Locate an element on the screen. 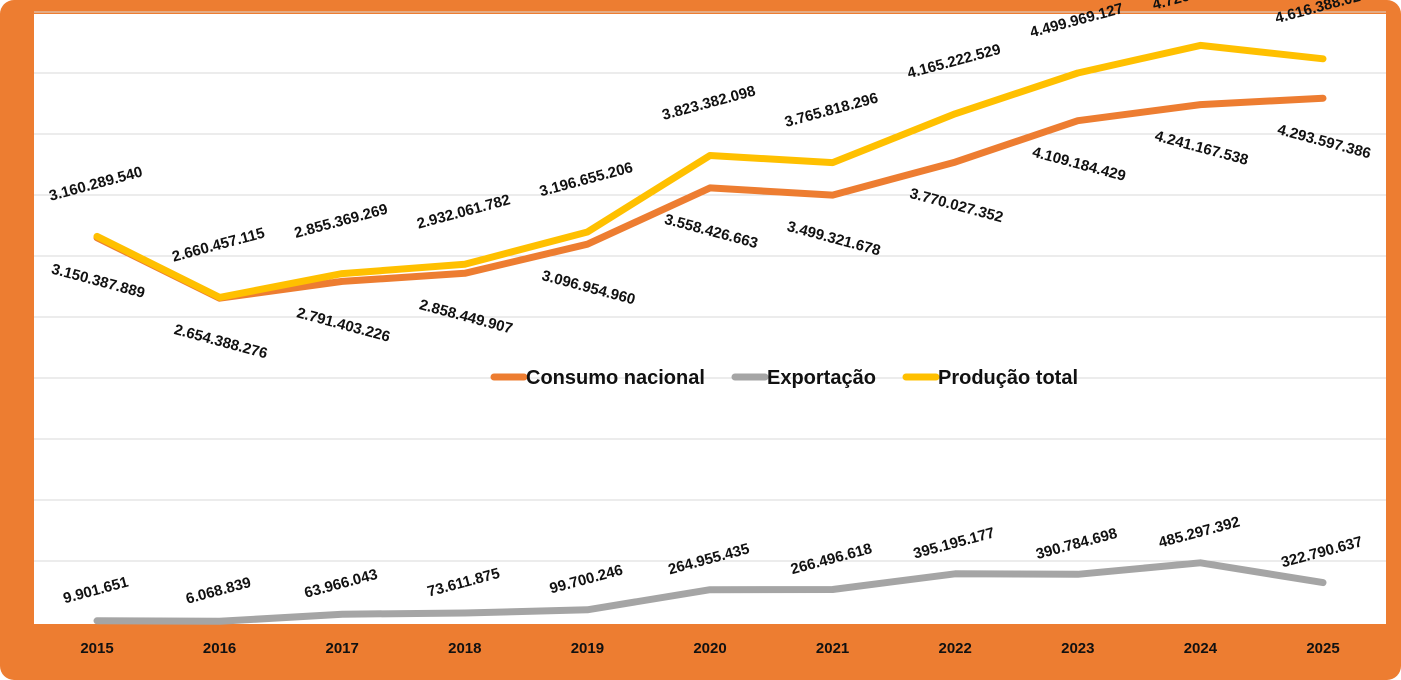 The height and width of the screenshot is (680, 1401). legend-label: Exportação is located at coordinates (821, 378).